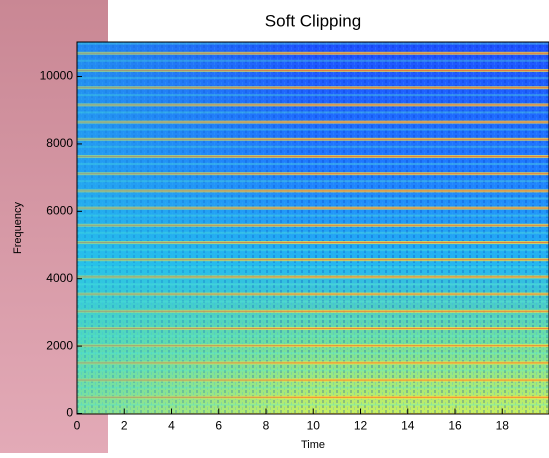 The image size is (549, 458). Describe the element at coordinates (171, 426) in the screenshot. I see `x-tick-label: 4` at that location.